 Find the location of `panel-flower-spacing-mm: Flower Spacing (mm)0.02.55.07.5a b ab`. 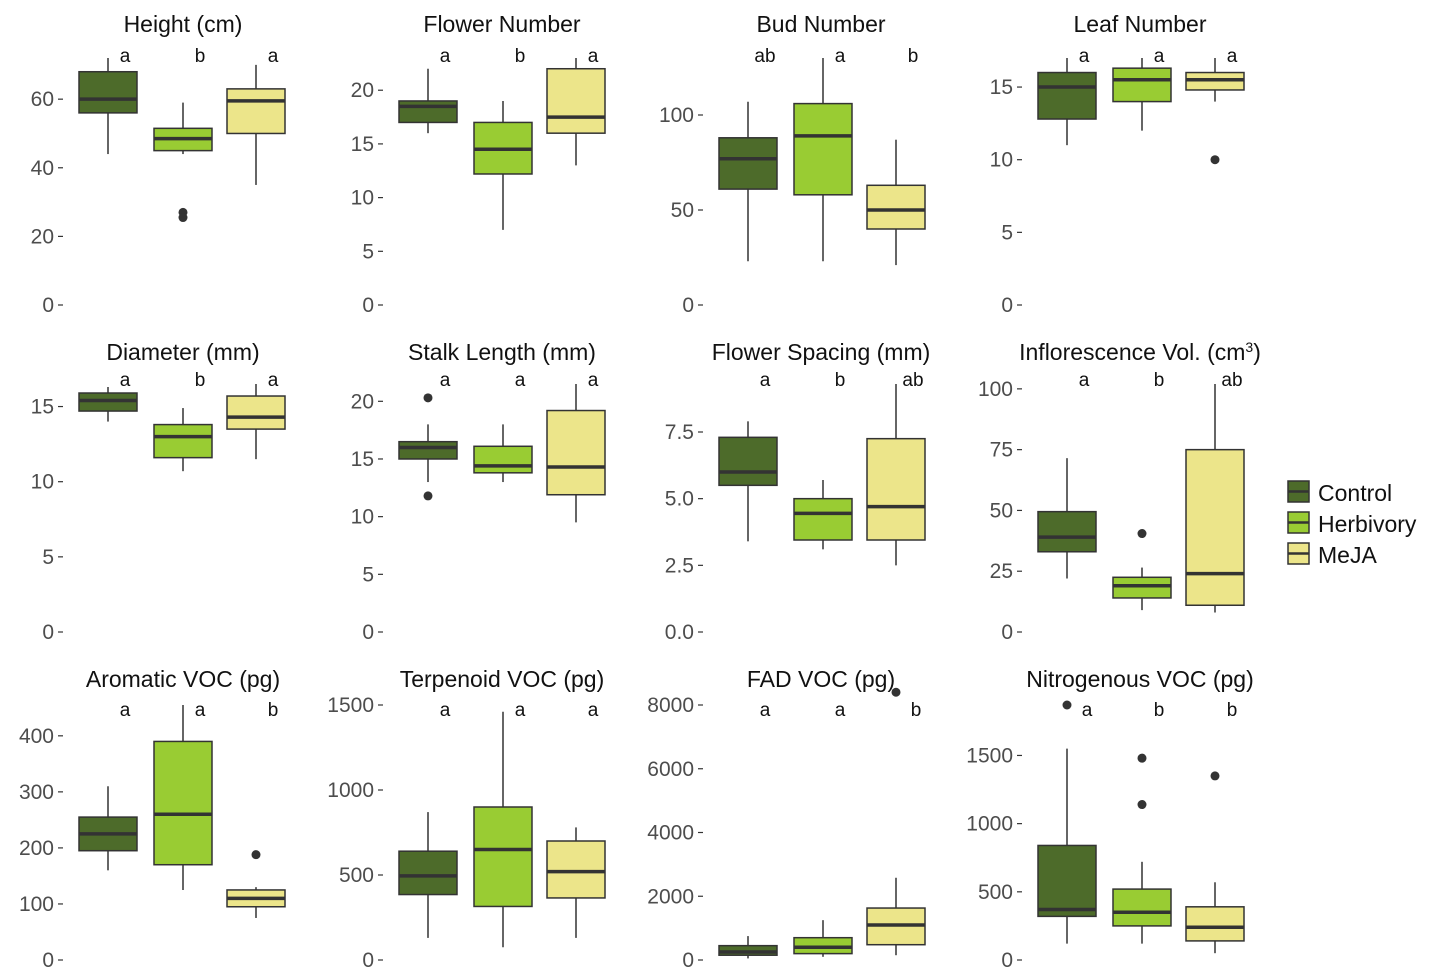

panel-flower-spacing-mm: Flower Spacing (mm)0.02.55.07.5a b ab is located at coordinates (797, 491).